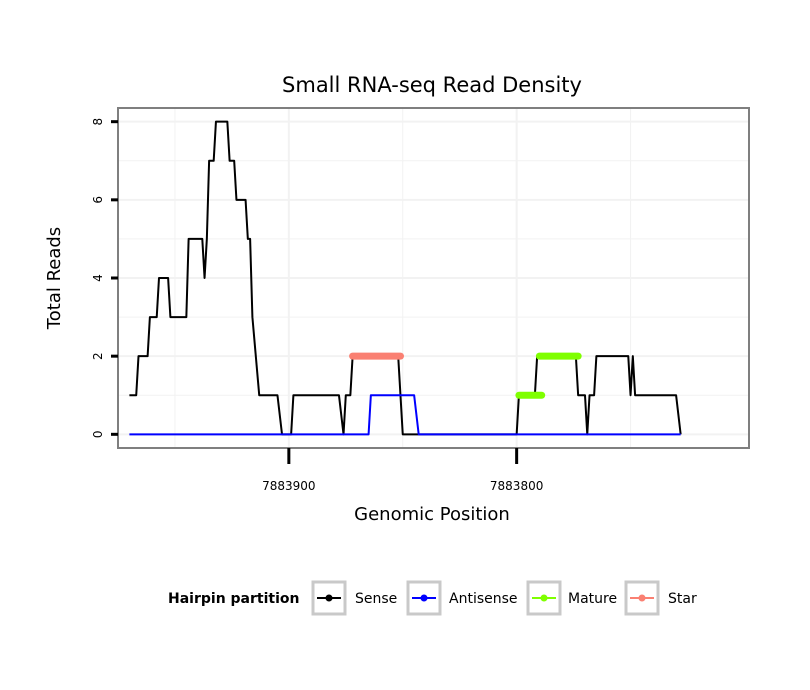 The width and height of the screenshot is (810, 690). Describe the element at coordinates (98, 122) in the screenshot. I see `y-tick-label: 8` at that location.